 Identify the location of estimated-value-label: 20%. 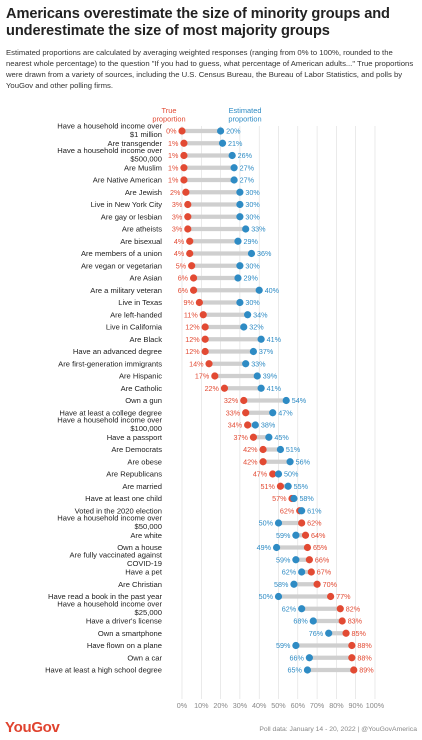
(233, 131).